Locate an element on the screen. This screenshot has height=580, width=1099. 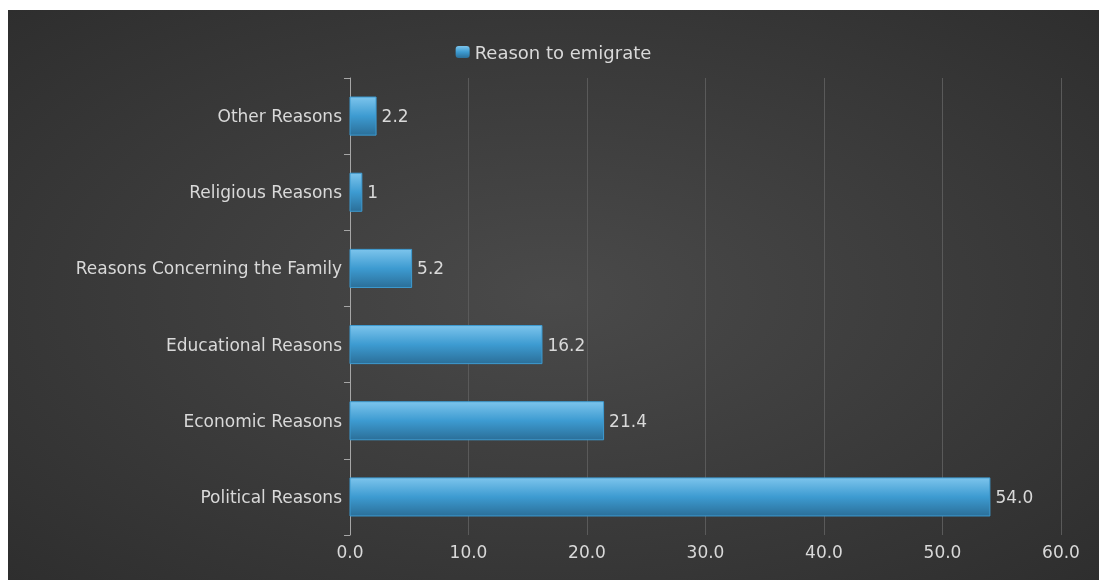
x-tick-label: 40.0 is located at coordinates (824, 551).